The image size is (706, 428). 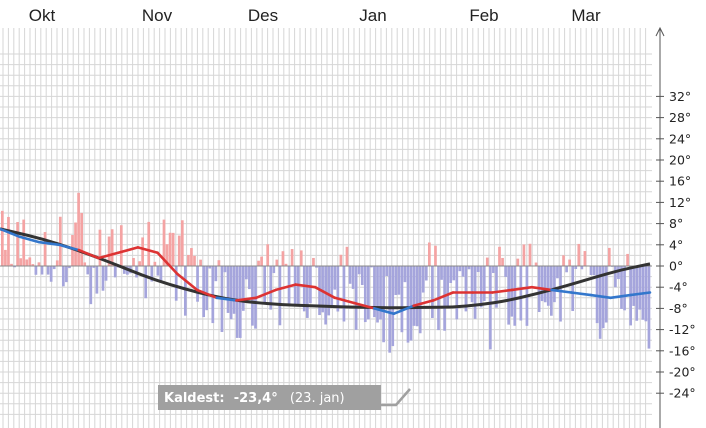 I want to click on annotation-pointer, so click(x=396, y=397).